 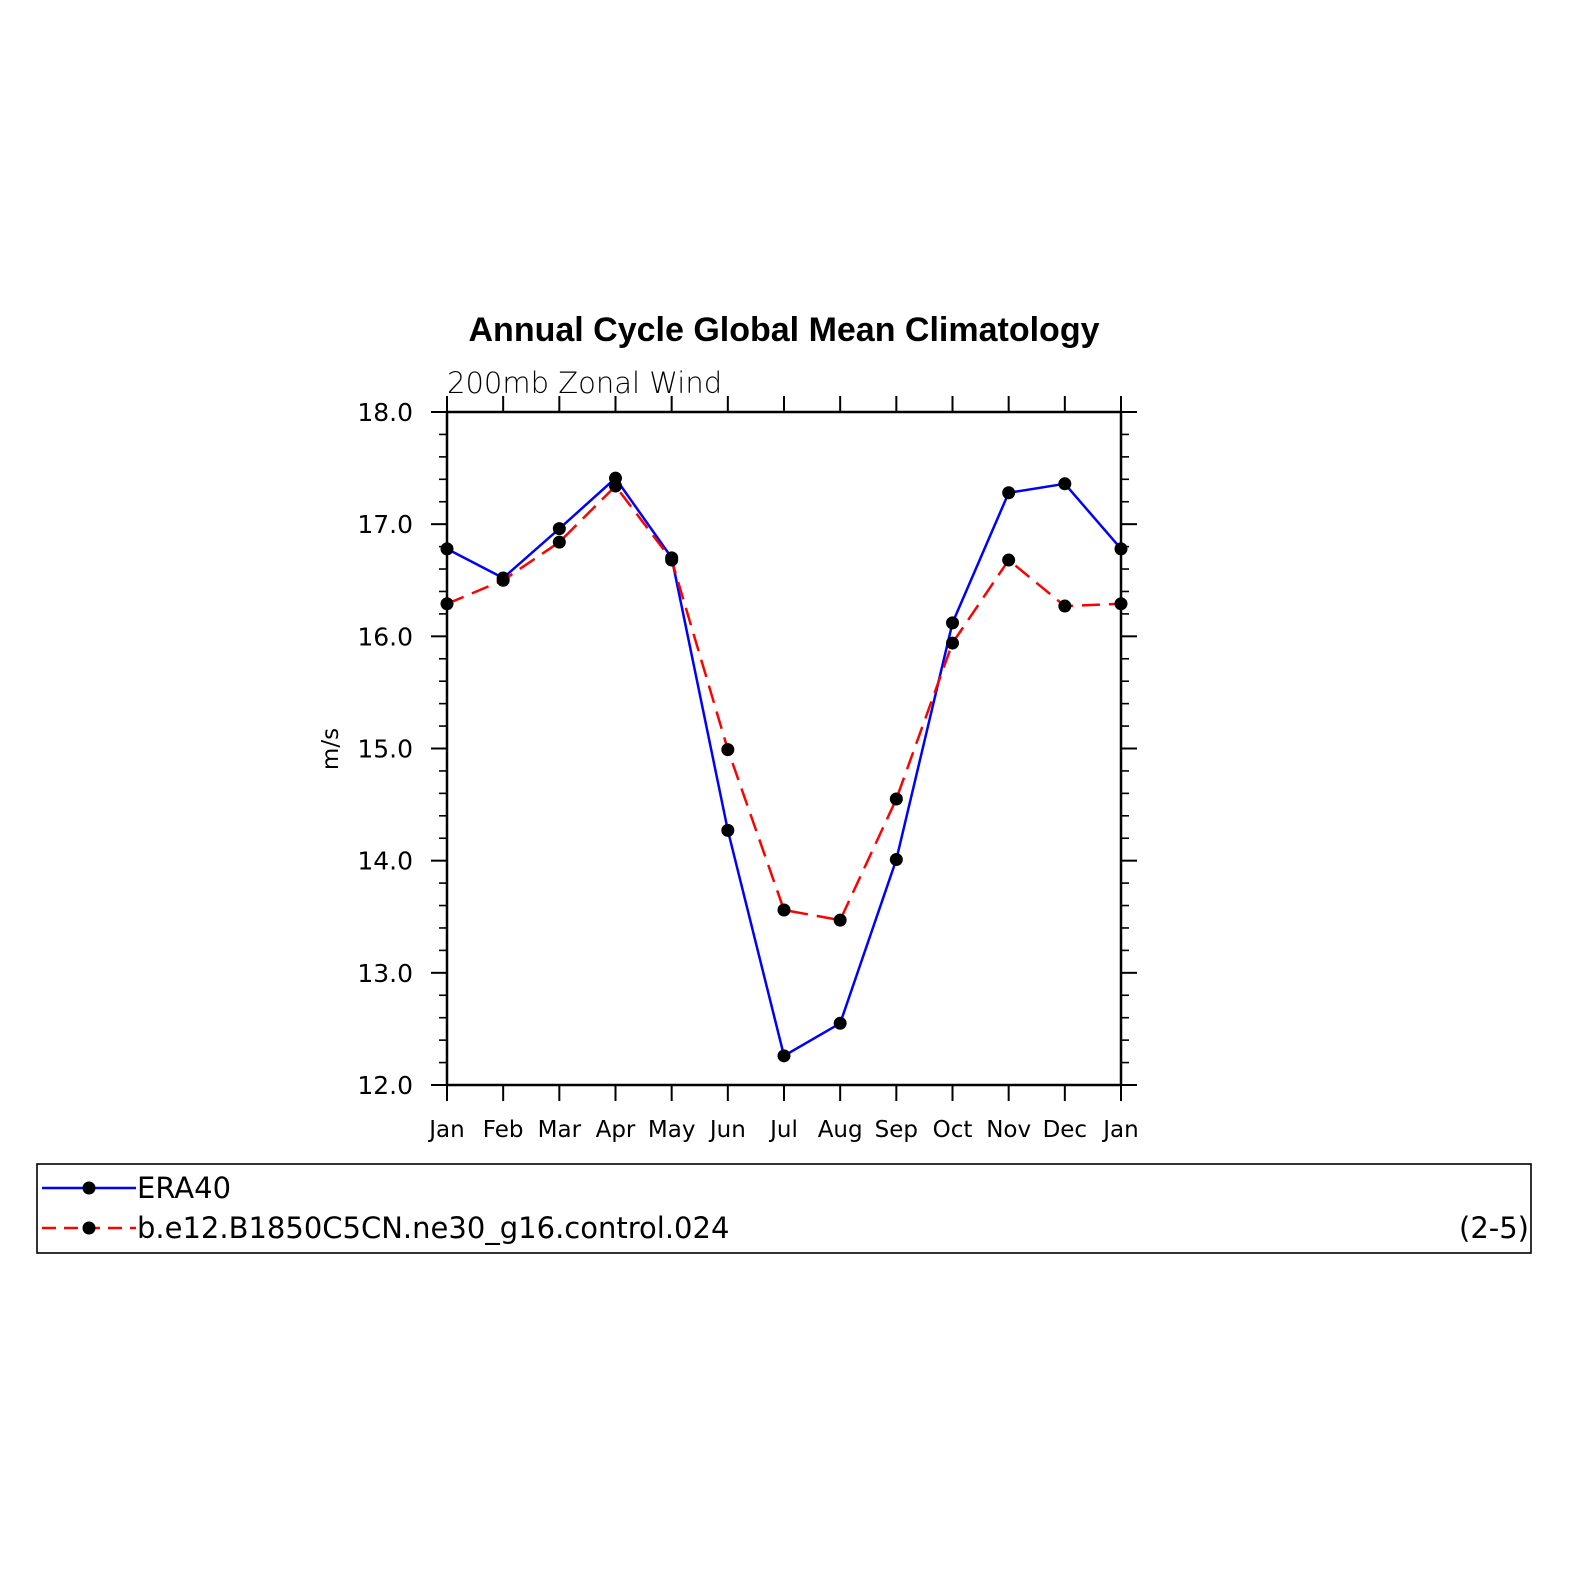 I want to click on legend-label: b.e12.B1850C5CN.ne30_g16.control.024, so click(x=433, y=1228).